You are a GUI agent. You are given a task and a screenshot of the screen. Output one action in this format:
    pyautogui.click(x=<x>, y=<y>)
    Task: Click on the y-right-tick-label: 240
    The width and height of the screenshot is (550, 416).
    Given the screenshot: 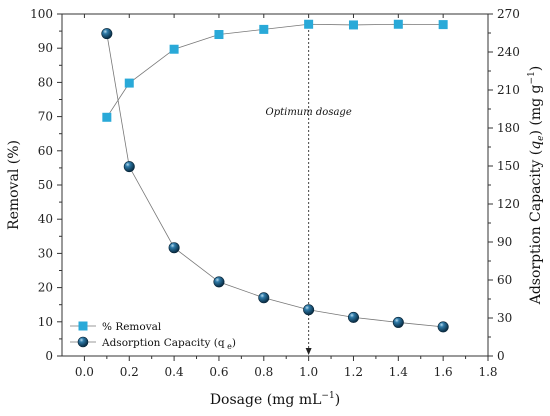 What is the action you would take?
    pyautogui.click(x=508, y=52)
    